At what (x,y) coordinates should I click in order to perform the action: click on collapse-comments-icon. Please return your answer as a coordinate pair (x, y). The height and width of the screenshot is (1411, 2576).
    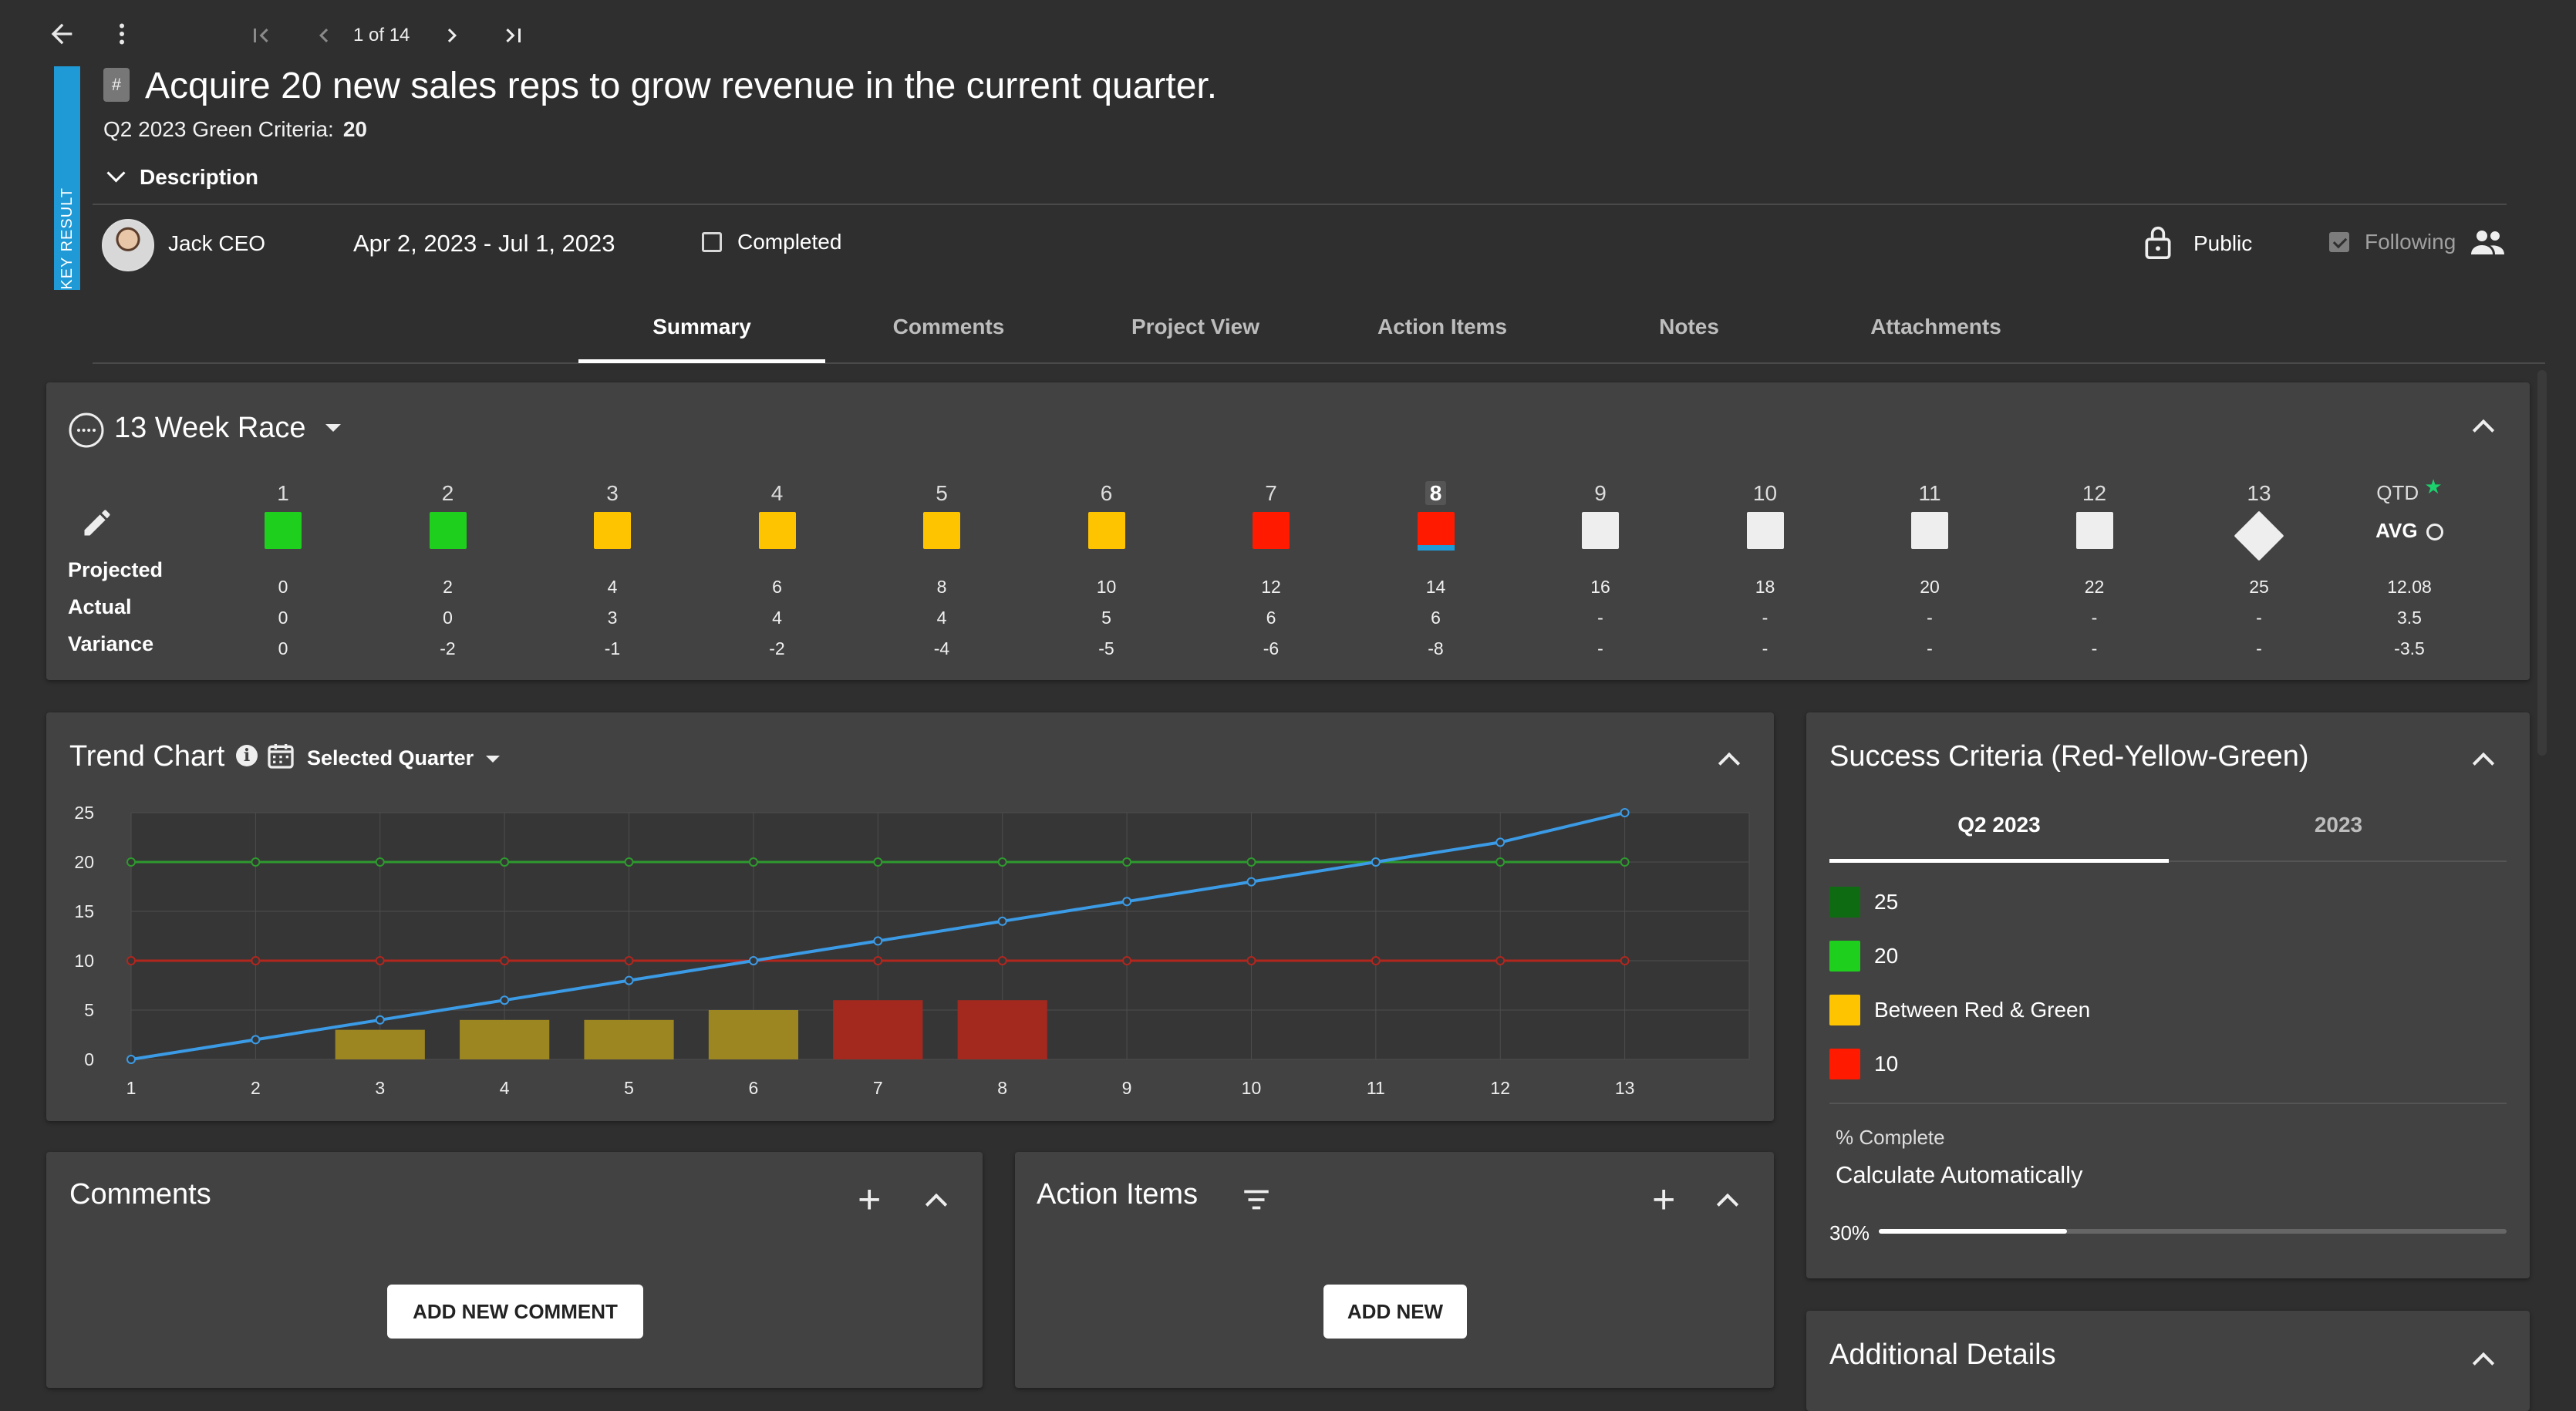
    Looking at the image, I should click on (936, 1204).